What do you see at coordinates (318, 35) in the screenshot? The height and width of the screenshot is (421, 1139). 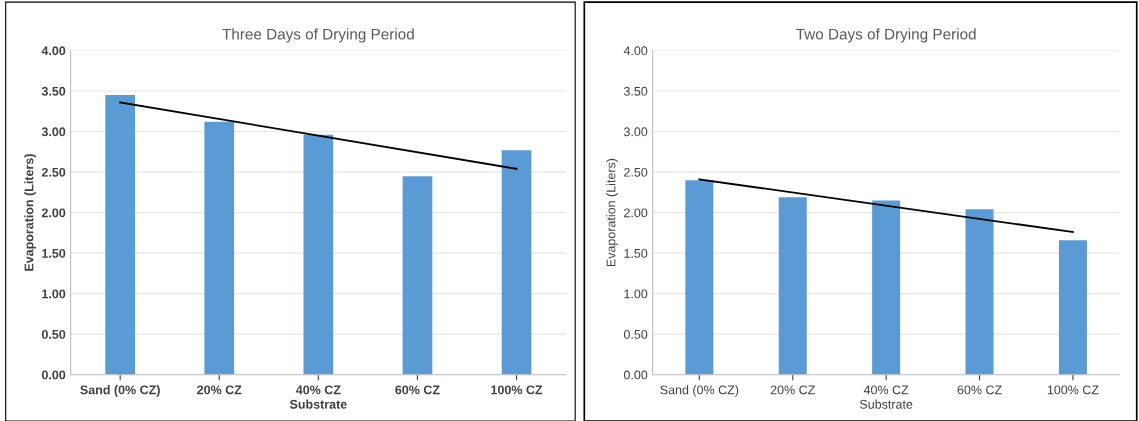 I see `chart-title: Three Days of Drying Period` at bounding box center [318, 35].